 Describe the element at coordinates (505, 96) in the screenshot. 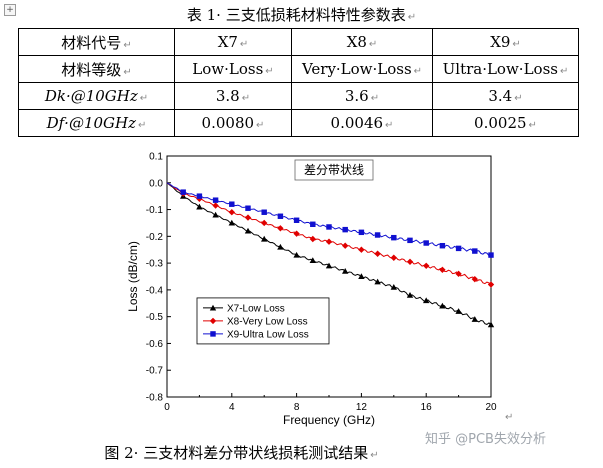

I see `table-cell: 3.4 ↵` at that location.